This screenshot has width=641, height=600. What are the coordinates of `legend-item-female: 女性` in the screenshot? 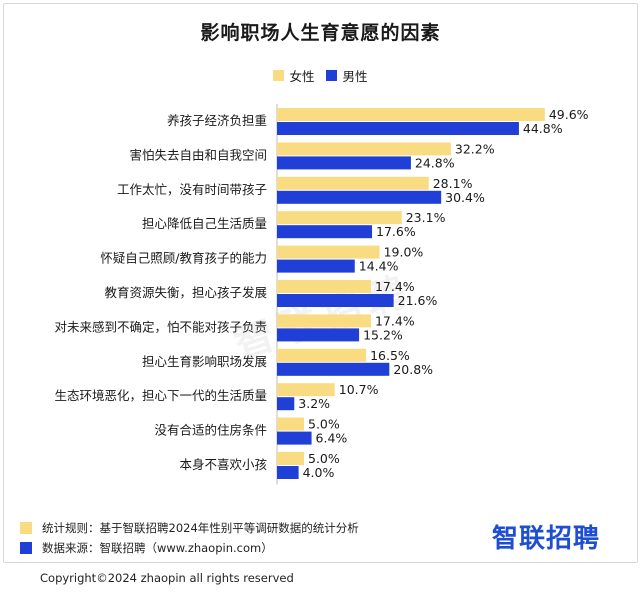 It's located at (294, 75).